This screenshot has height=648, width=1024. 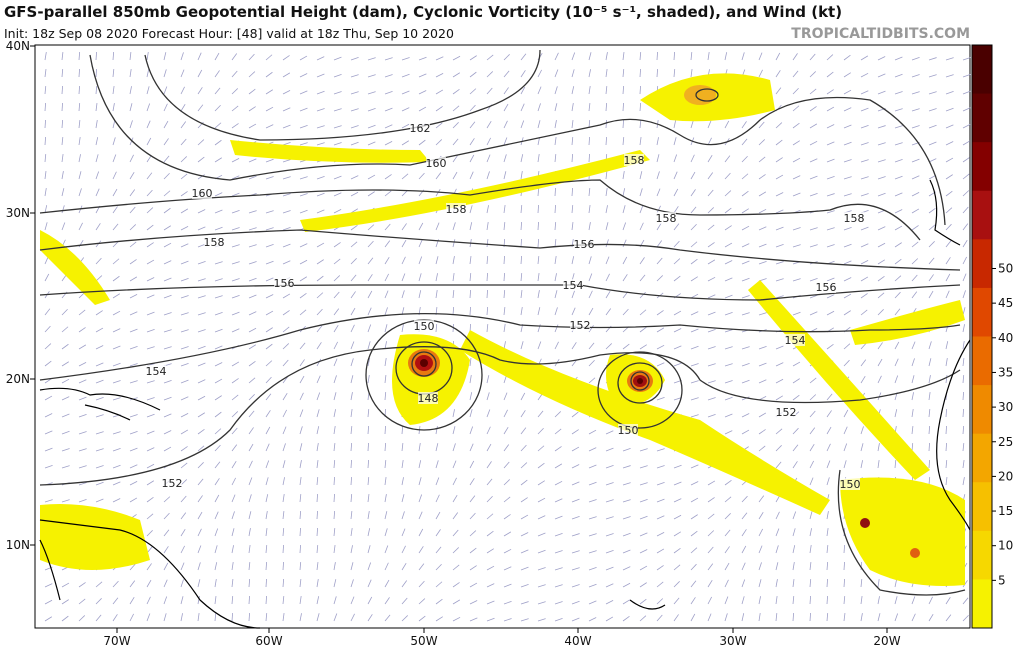 I want to click on lat-label: 40N, so click(x=18, y=46).